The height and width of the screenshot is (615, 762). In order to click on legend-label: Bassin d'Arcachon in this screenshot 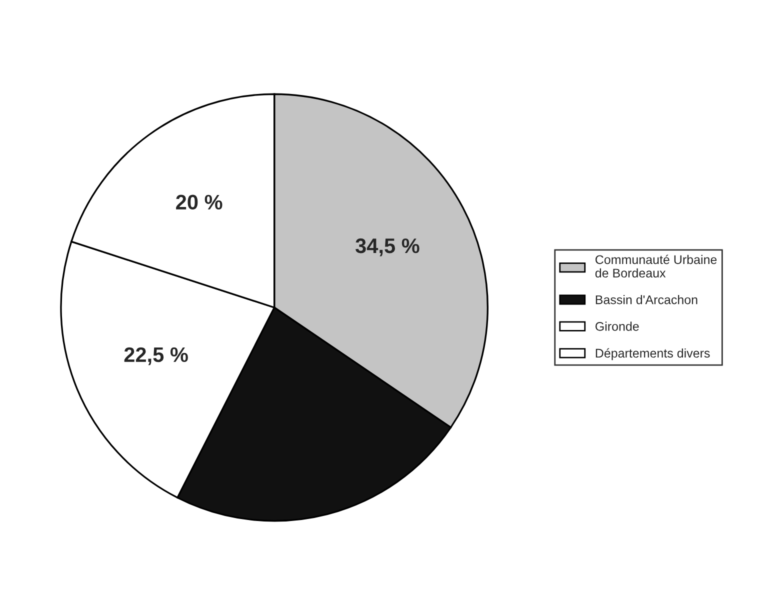, I will do `click(647, 299)`.